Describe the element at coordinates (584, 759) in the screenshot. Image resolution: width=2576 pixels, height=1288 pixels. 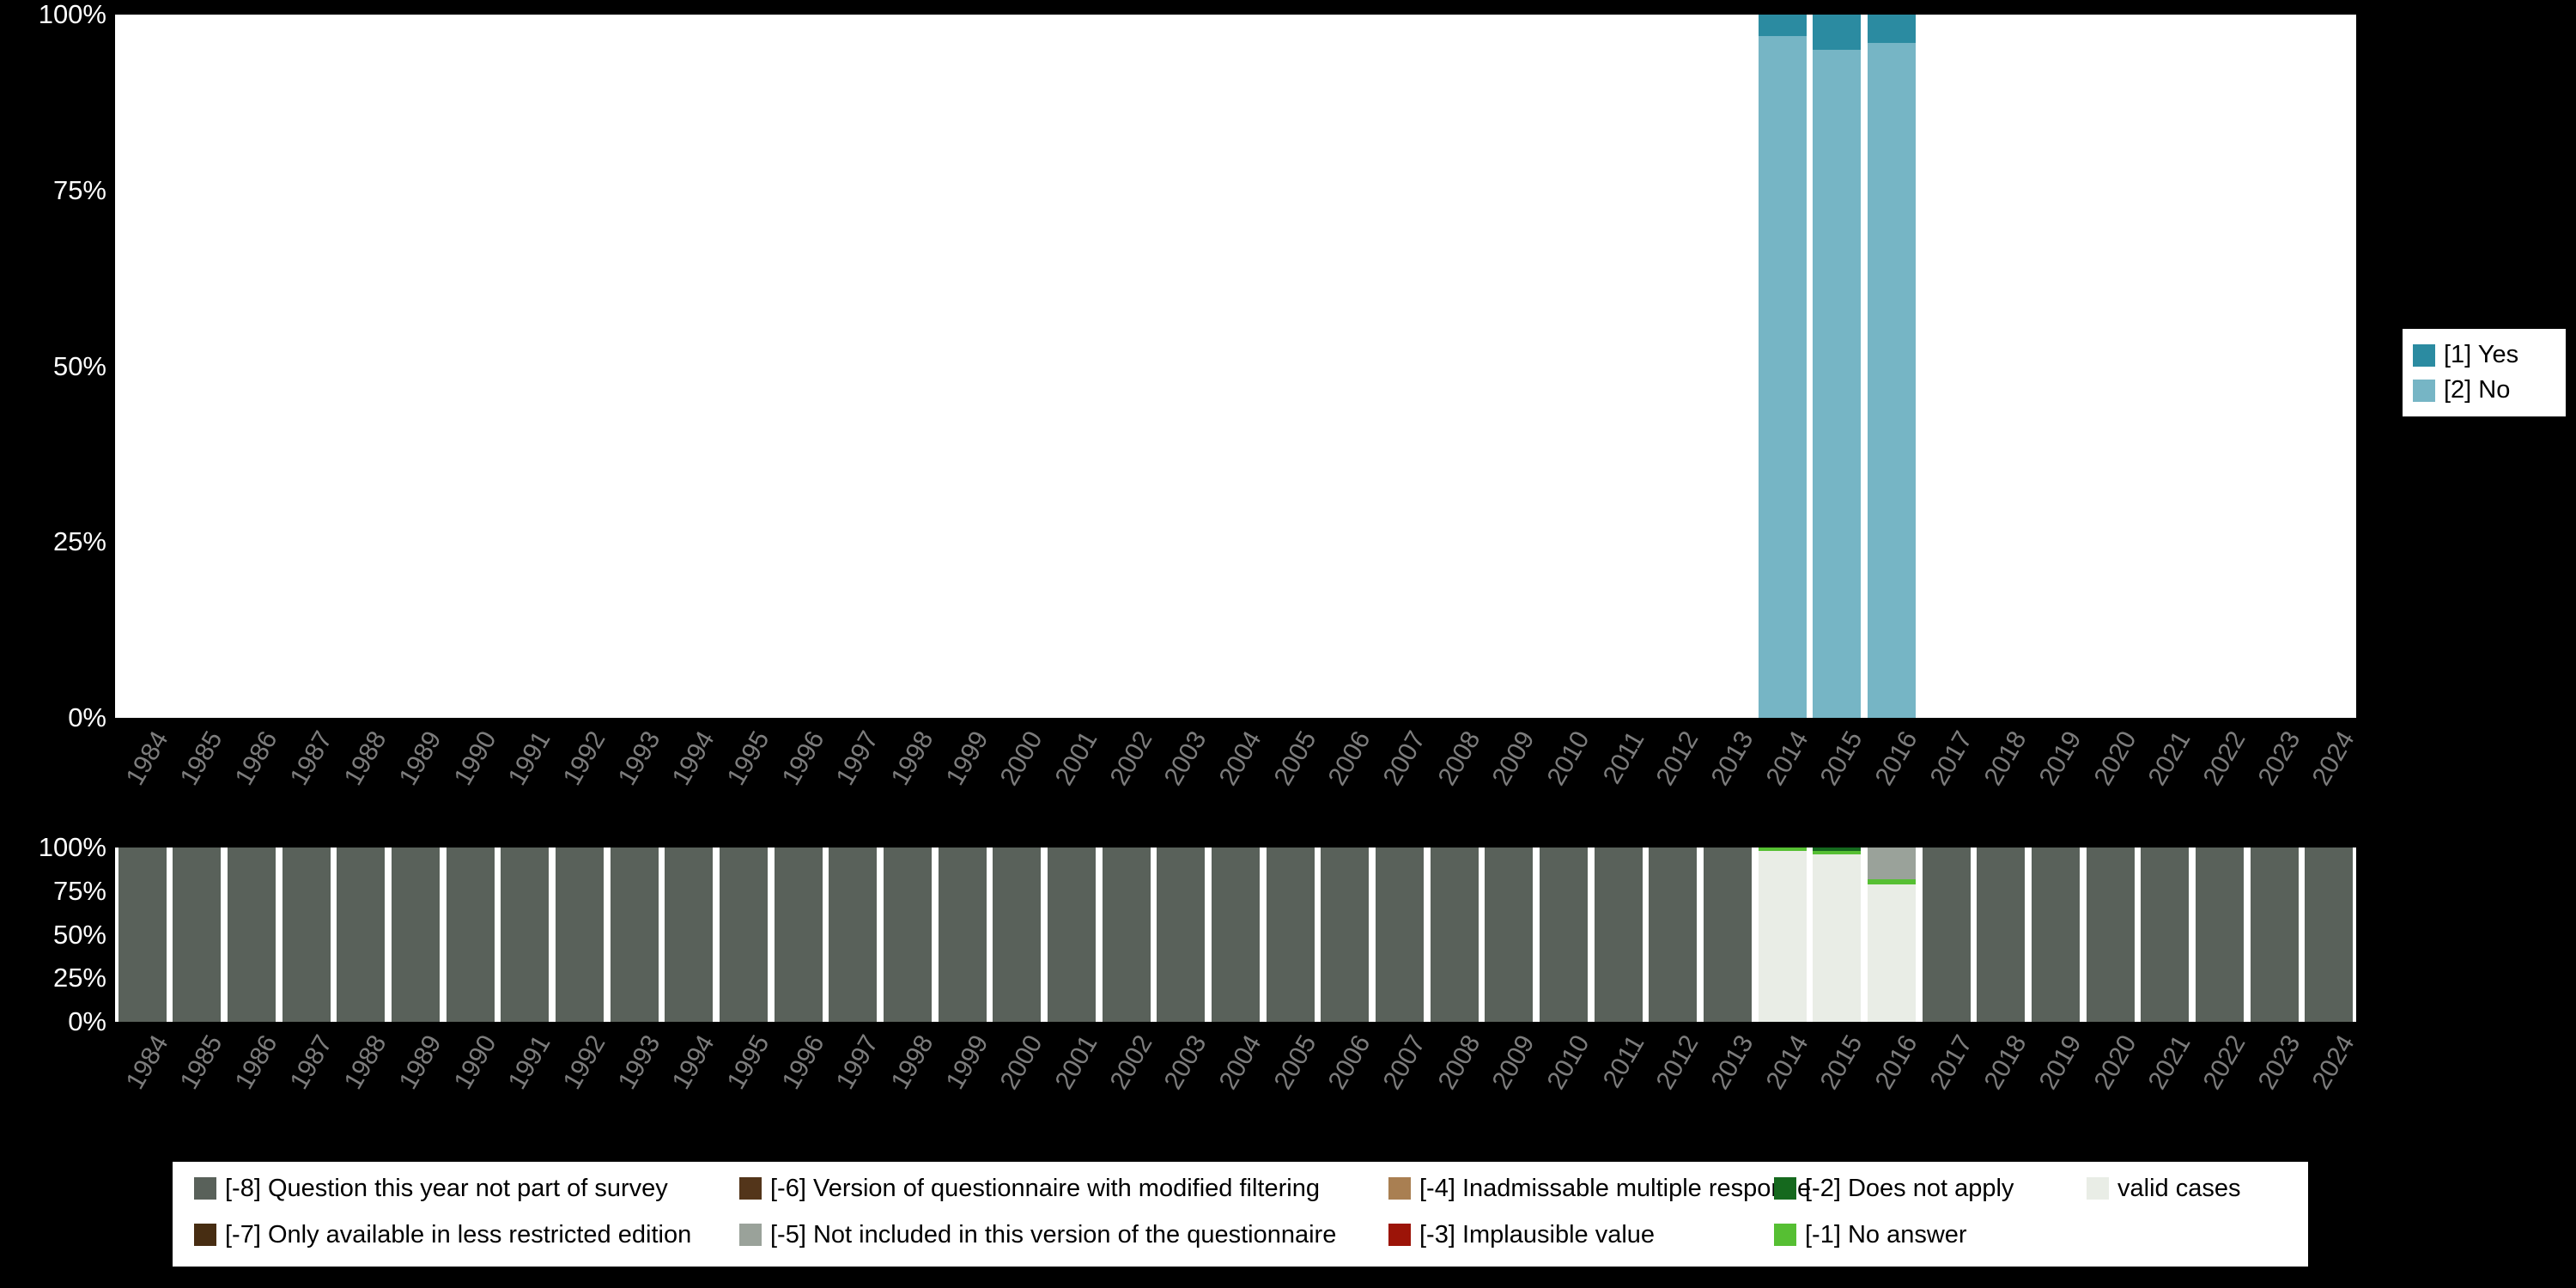
I see `x-axis-year-label: 1992` at that location.